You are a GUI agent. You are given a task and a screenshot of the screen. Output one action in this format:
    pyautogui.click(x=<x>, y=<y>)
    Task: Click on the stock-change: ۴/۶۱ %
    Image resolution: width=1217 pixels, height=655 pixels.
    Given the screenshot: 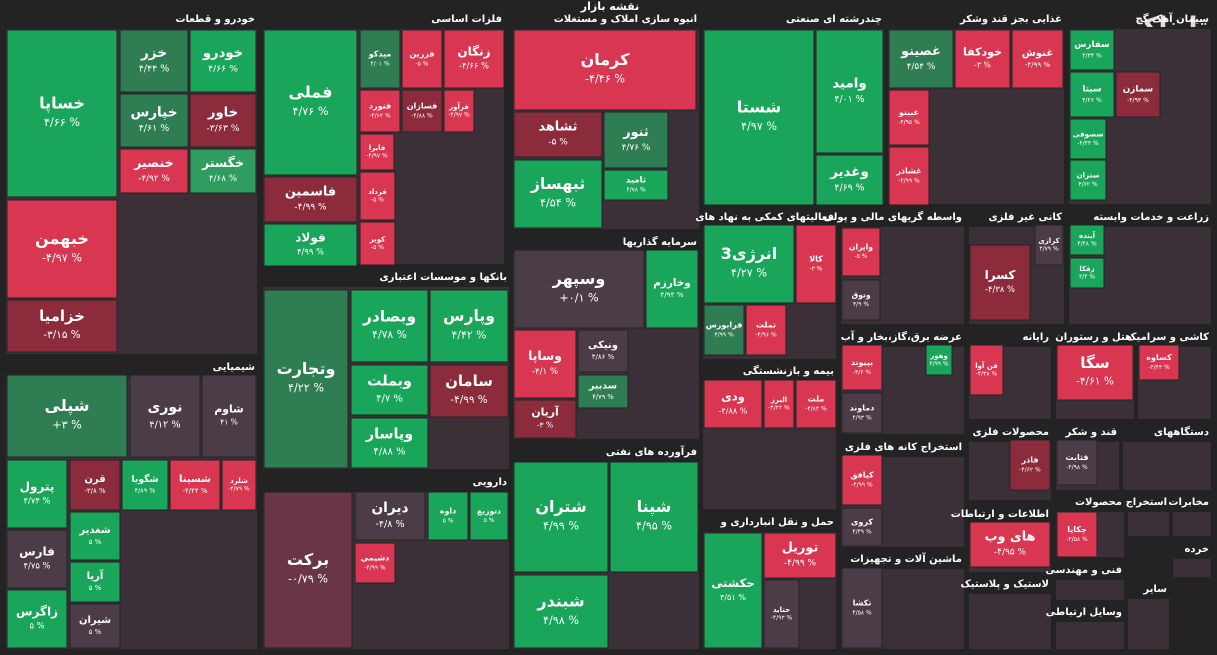 What is the action you would take?
    pyautogui.click(x=154, y=128)
    